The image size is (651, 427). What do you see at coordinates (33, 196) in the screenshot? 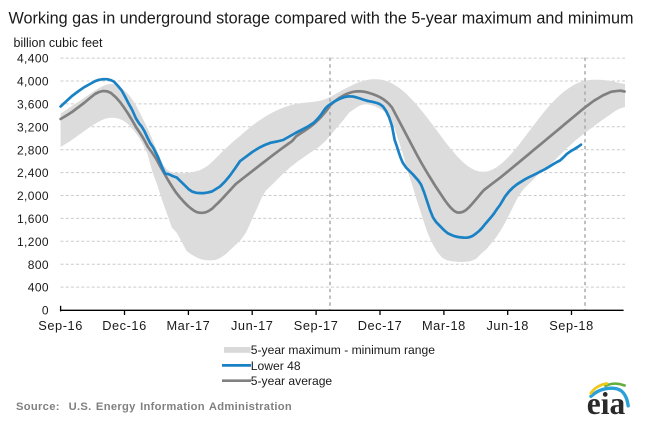
I see `svg-text: 2,000` at bounding box center [33, 196].